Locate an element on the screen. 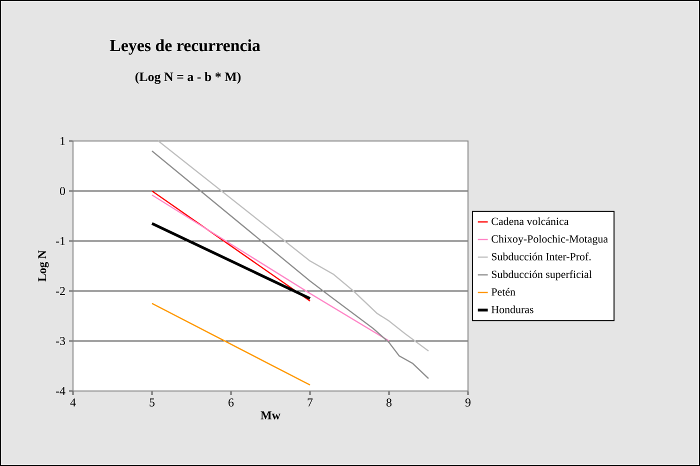 The height and width of the screenshot is (466, 700). y-tick-label: -3 is located at coordinates (61, 340).